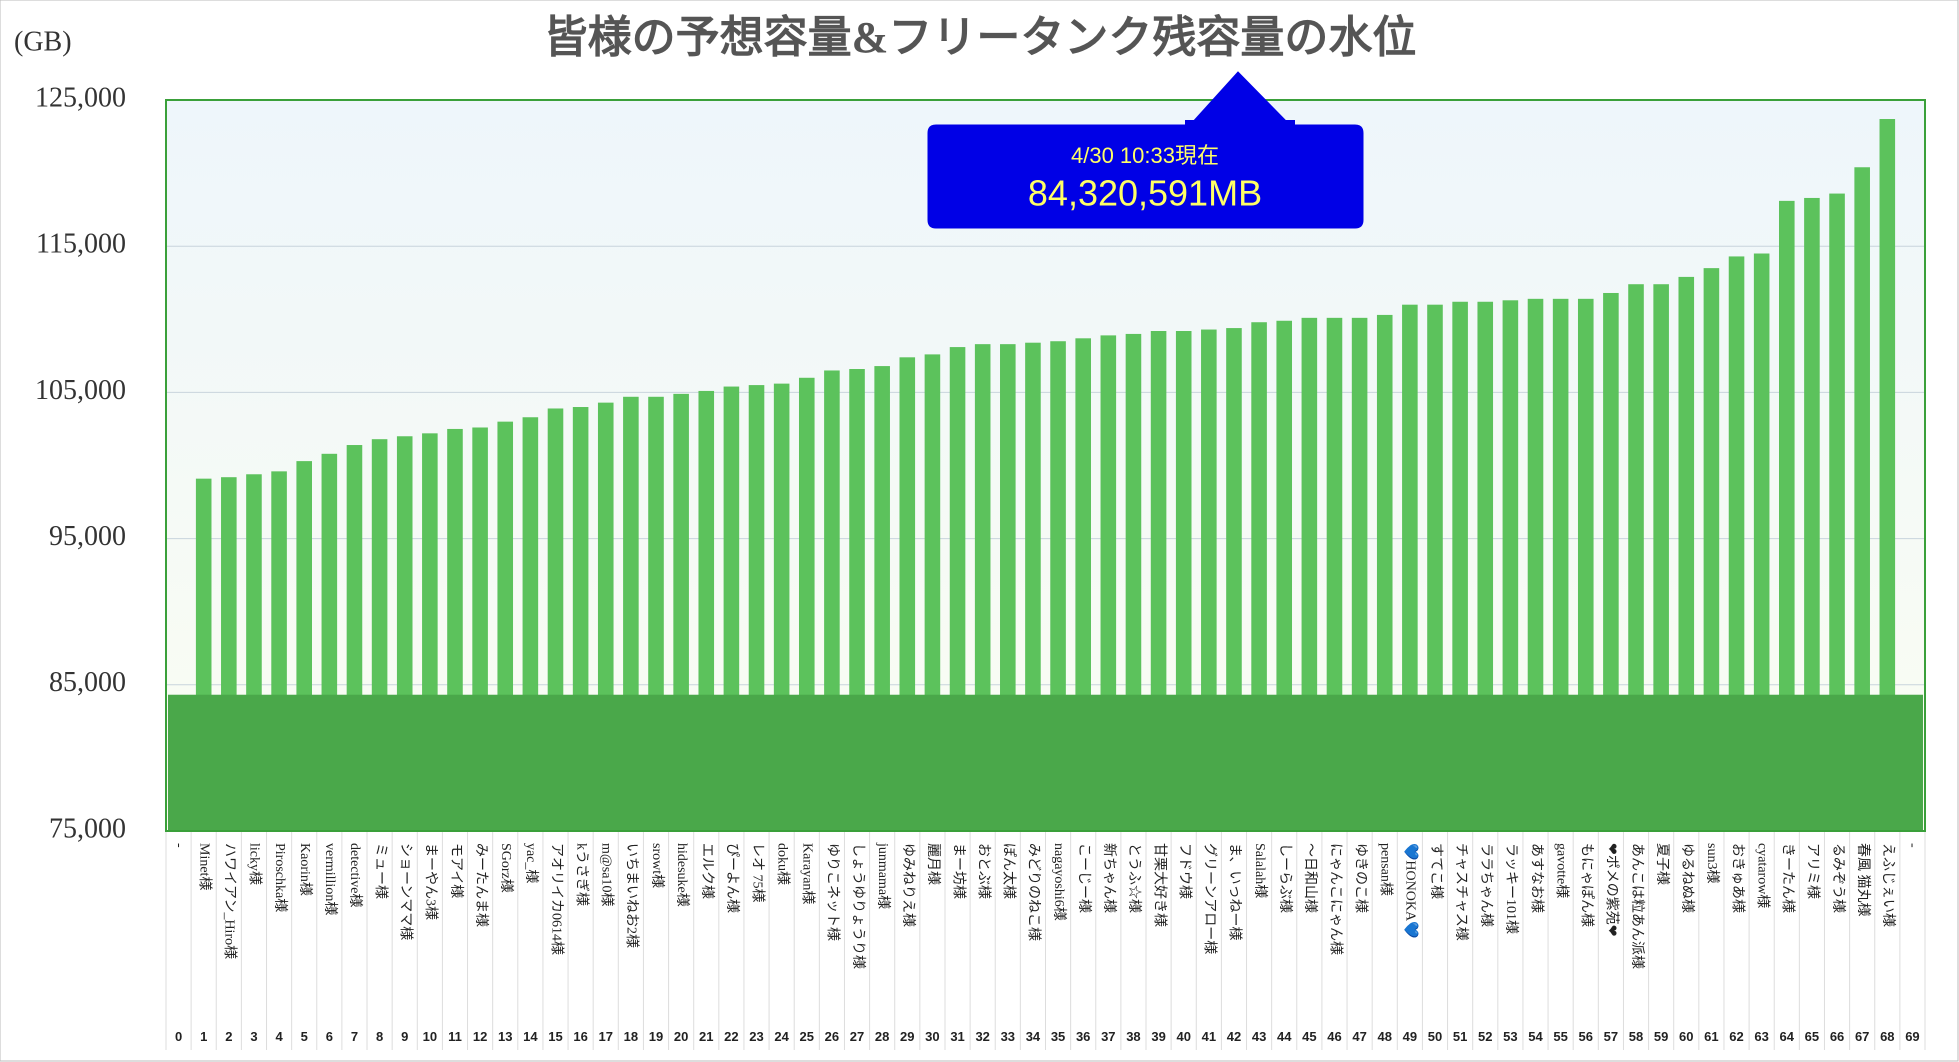 This screenshot has height=1062, width=1959. Describe the element at coordinates (1661, 1036) in the screenshot. I see `slot-number: 59` at that location.